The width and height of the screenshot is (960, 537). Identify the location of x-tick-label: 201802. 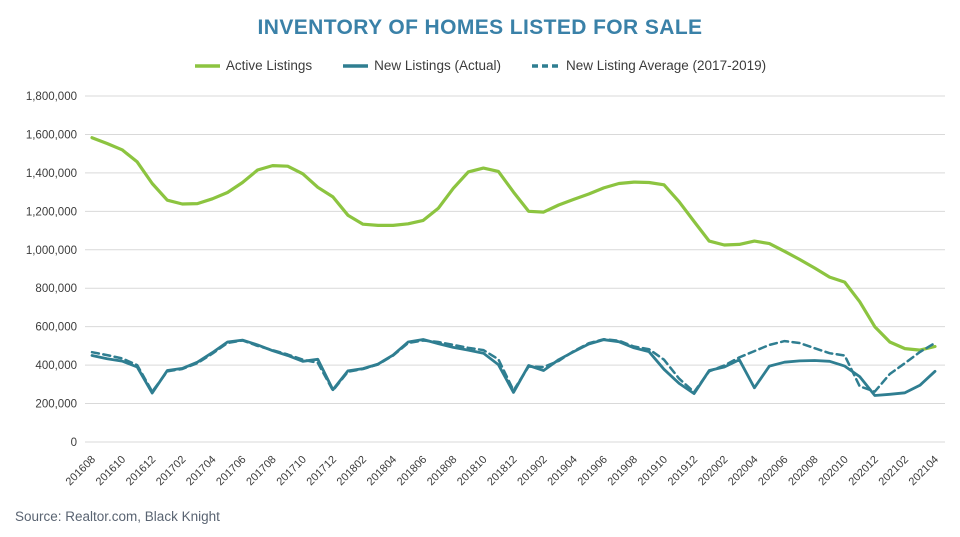
(352, 471).